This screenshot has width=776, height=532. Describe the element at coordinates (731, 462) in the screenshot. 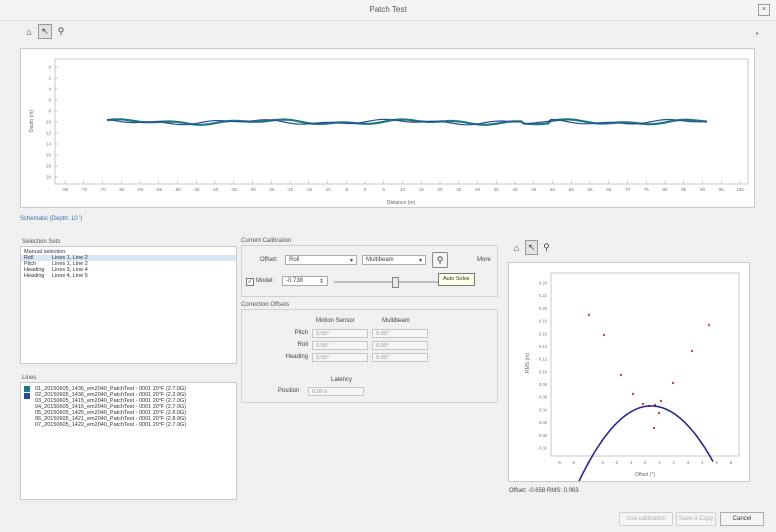

I see `mini-xtick-label: 6` at that location.